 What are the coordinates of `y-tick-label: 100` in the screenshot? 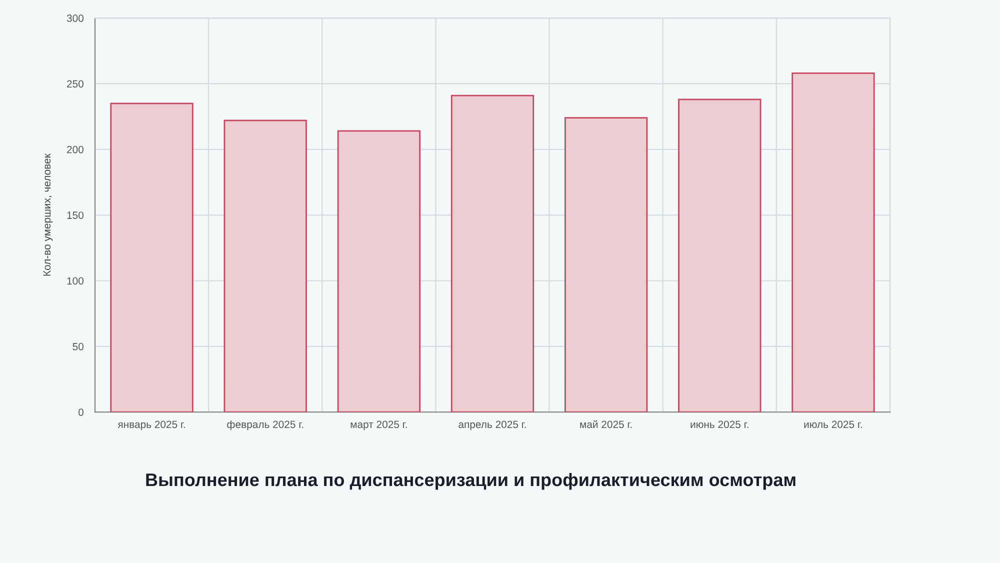 It's located at (75, 281).